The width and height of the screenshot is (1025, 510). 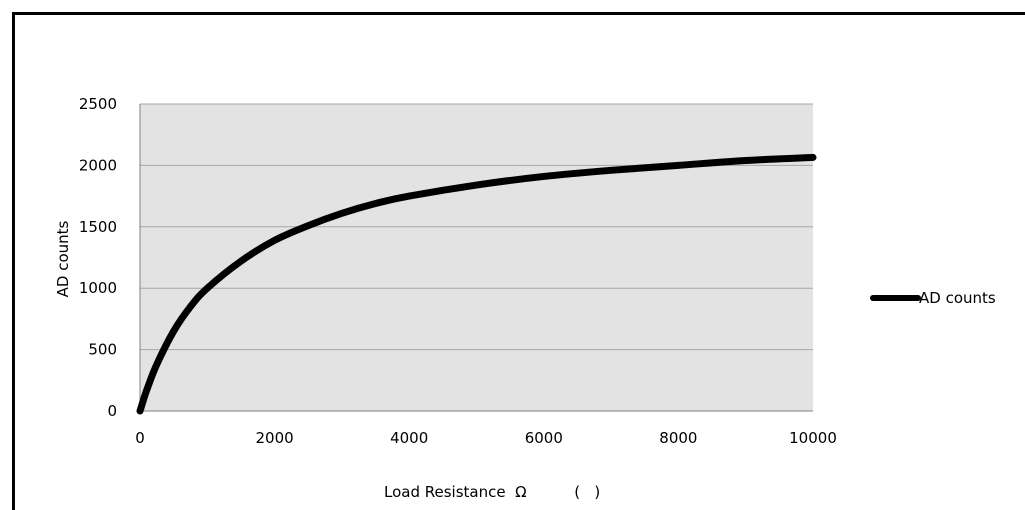 I want to click on legend: AD counts, so click(x=933, y=298).